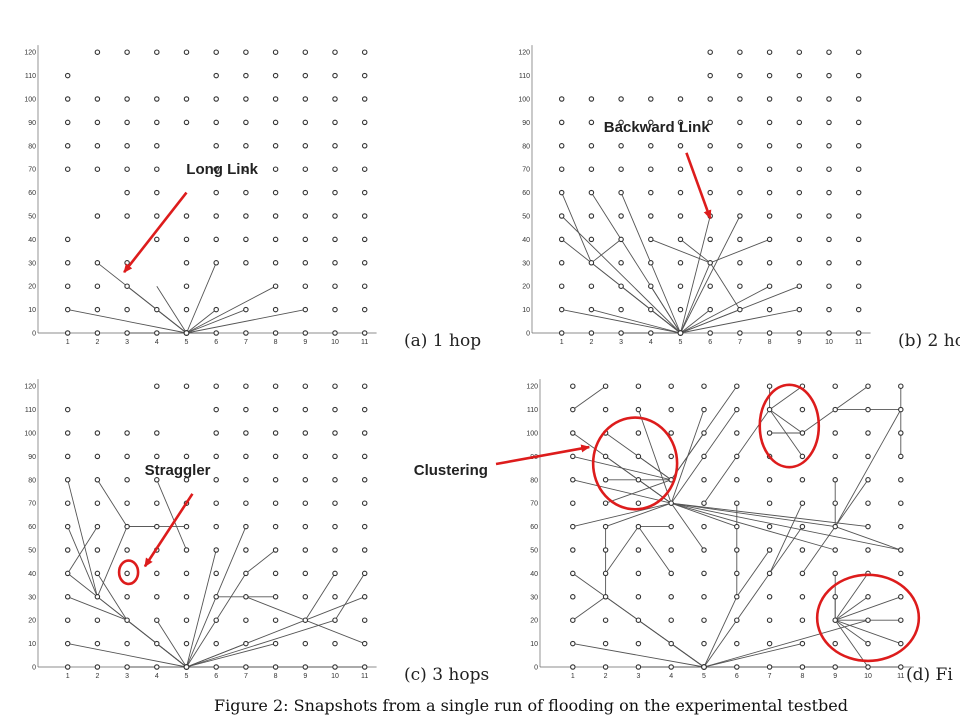  I want to click on x-tick-label: 9, so click(835, 676).